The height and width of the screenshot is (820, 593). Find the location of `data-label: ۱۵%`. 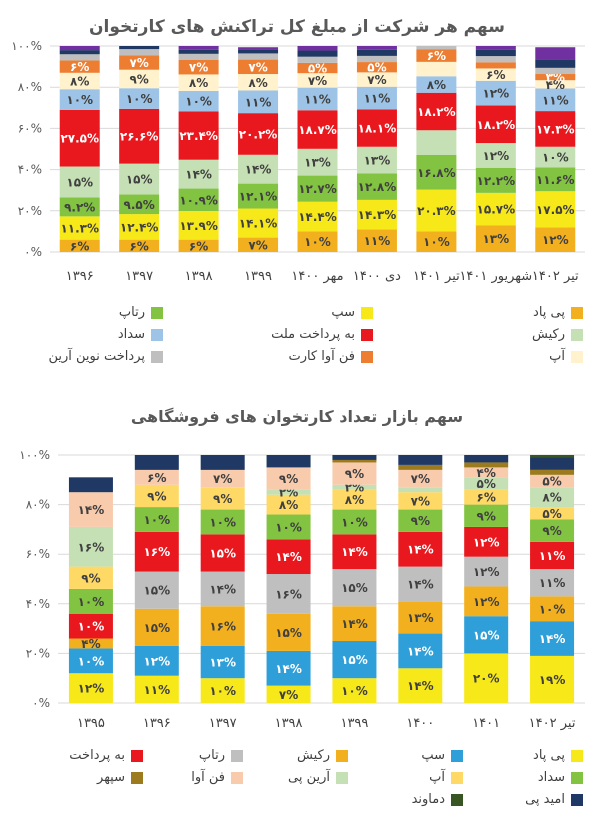

data-label: ۱۵% is located at coordinates (156, 591).